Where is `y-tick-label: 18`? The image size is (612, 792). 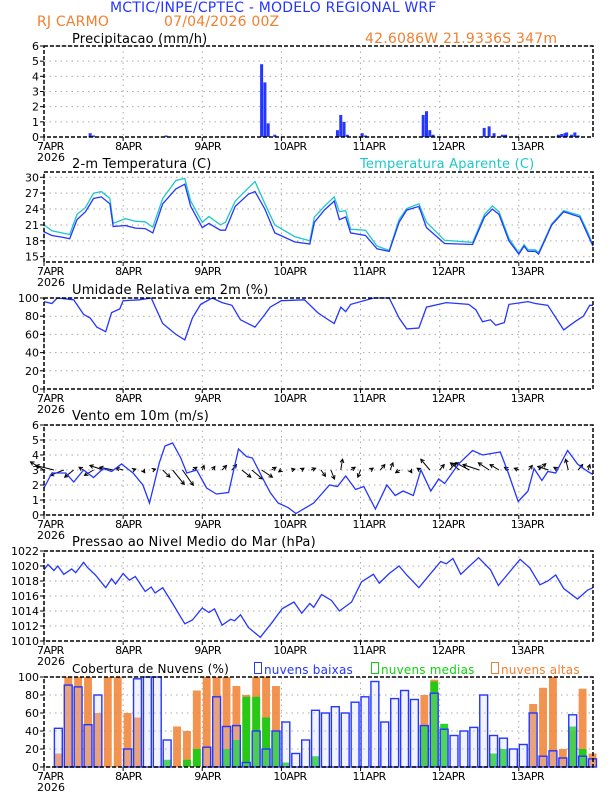
y-tick-label: 18 is located at coordinates (32, 241).